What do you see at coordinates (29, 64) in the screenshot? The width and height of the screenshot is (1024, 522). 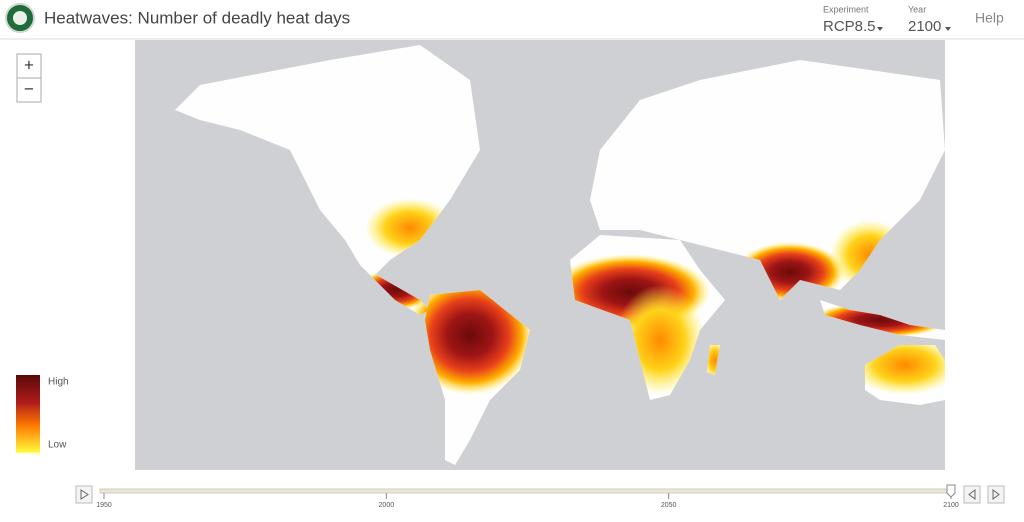 I see `zoom-in: +` at bounding box center [29, 64].